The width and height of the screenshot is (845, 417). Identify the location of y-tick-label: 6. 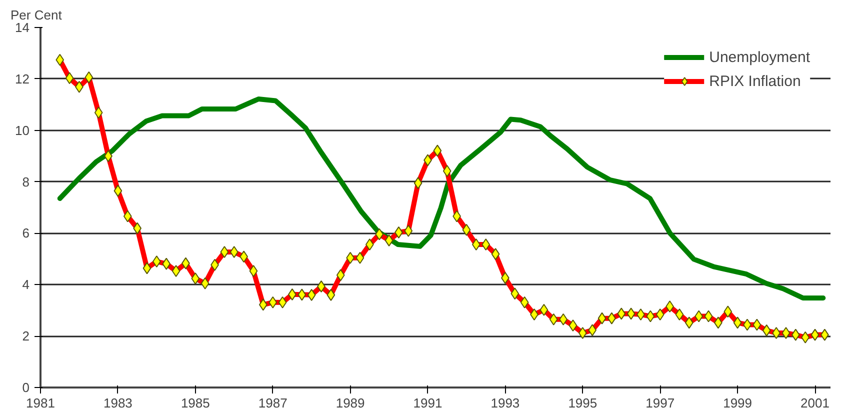
(26, 233).